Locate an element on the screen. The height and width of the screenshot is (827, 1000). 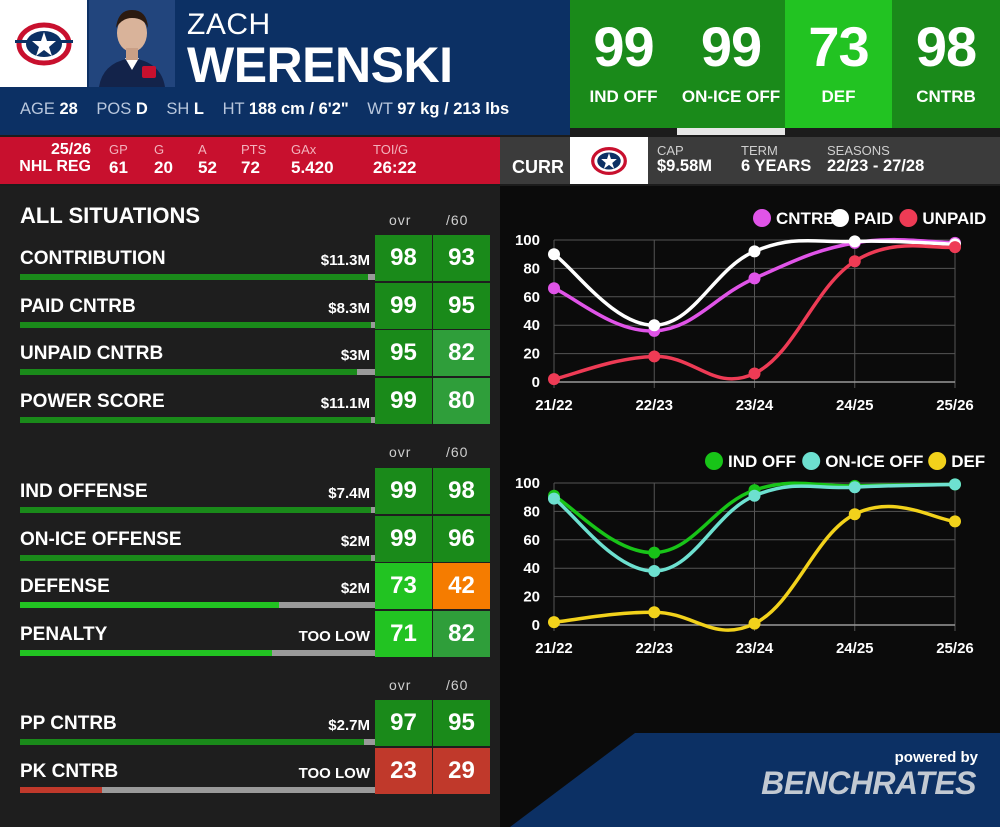
metric-ovr-score: 97 is located at coordinates (403, 723).